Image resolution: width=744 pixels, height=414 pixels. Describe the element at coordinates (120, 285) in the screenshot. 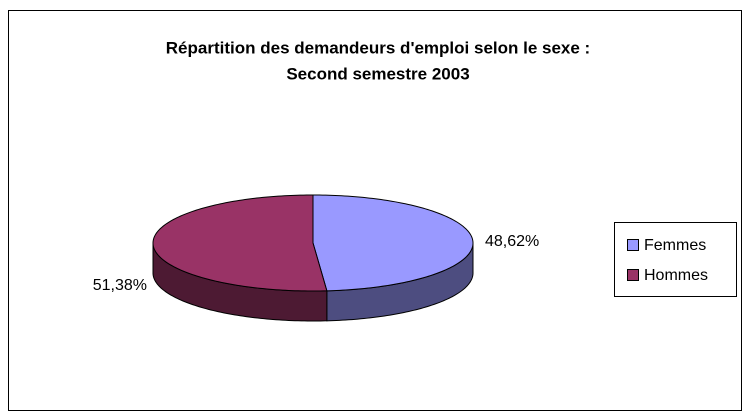

I see `data-label: 51,38%` at that location.